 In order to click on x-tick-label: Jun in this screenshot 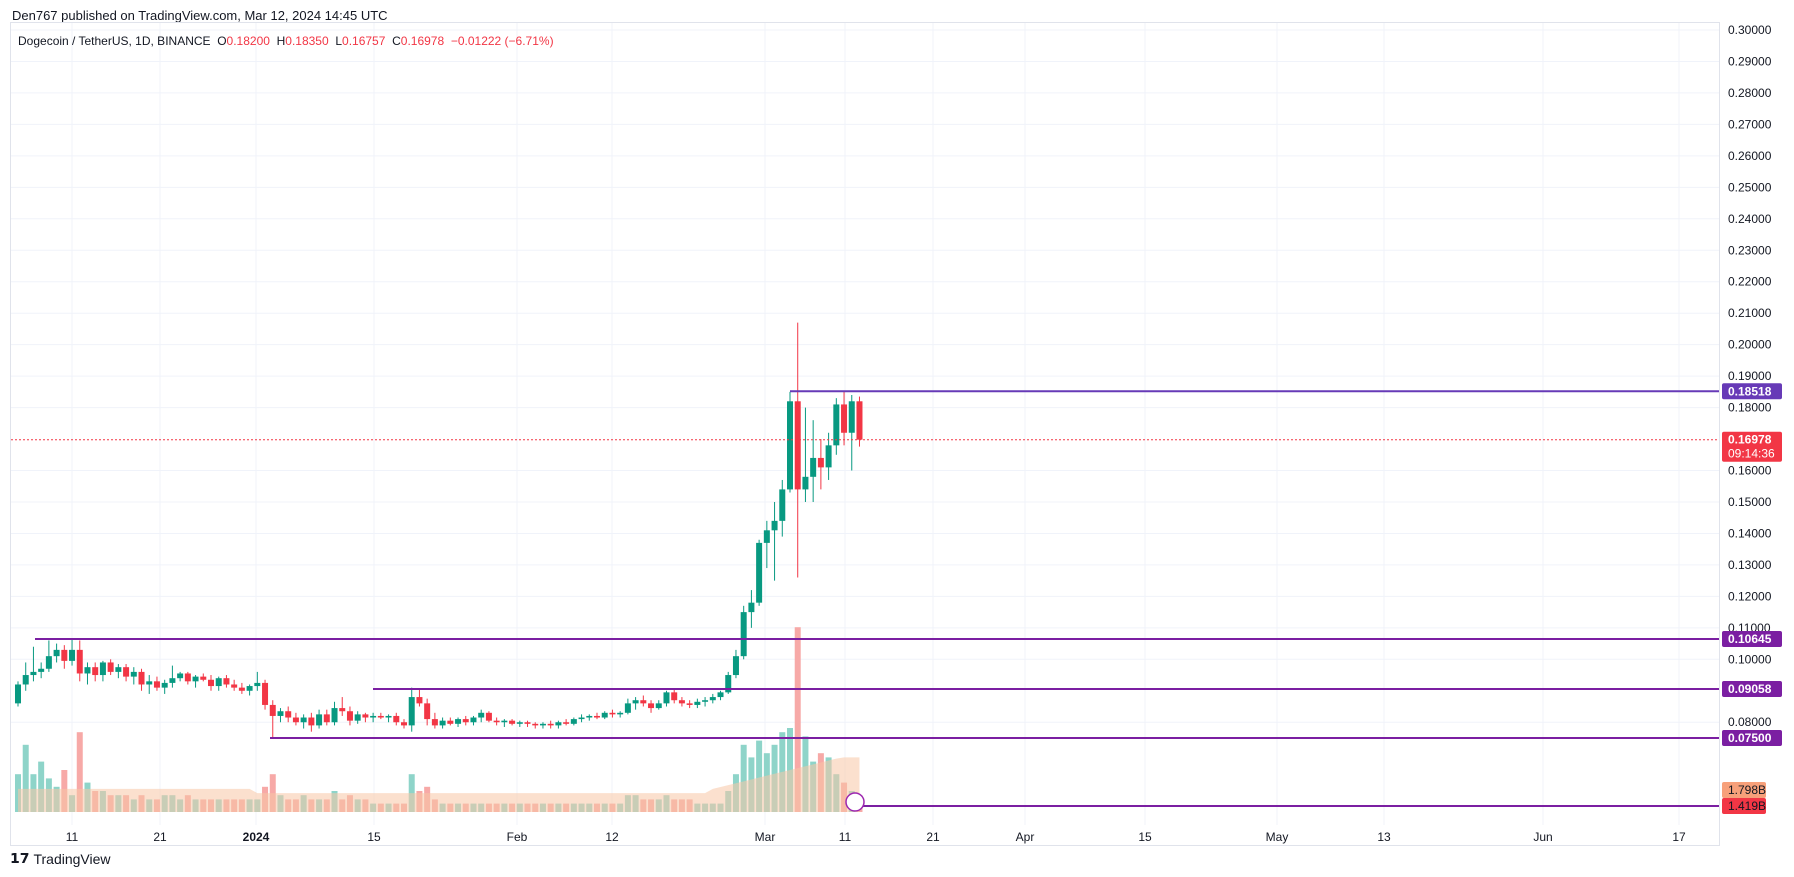, I will do `click(1542, 837)`.